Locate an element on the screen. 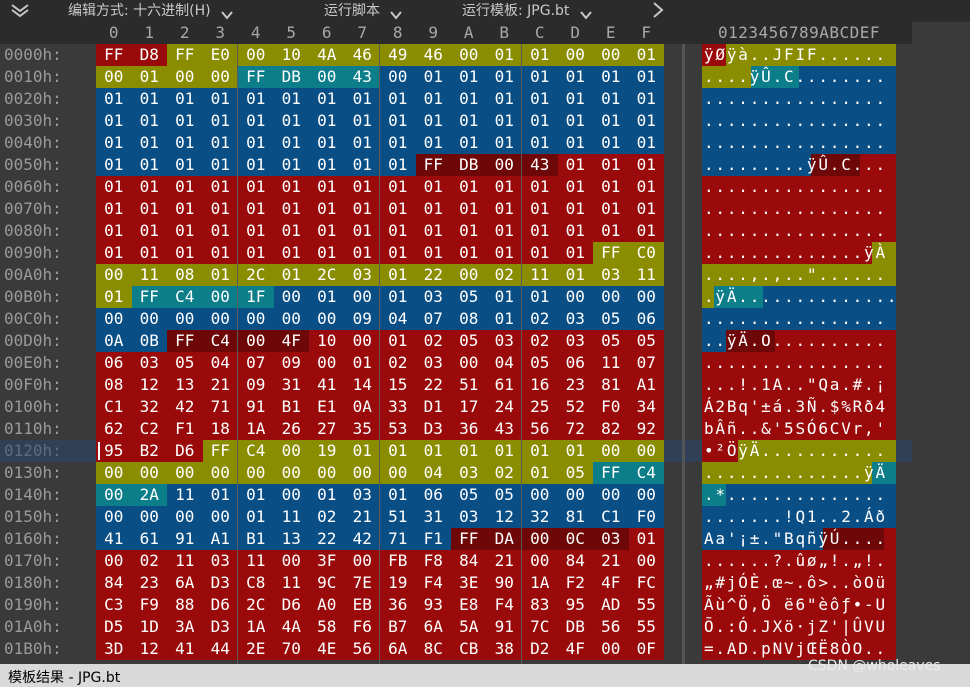  template-results-tab: 模板结果 - JPG.bt is located at coordinates (485, 675).